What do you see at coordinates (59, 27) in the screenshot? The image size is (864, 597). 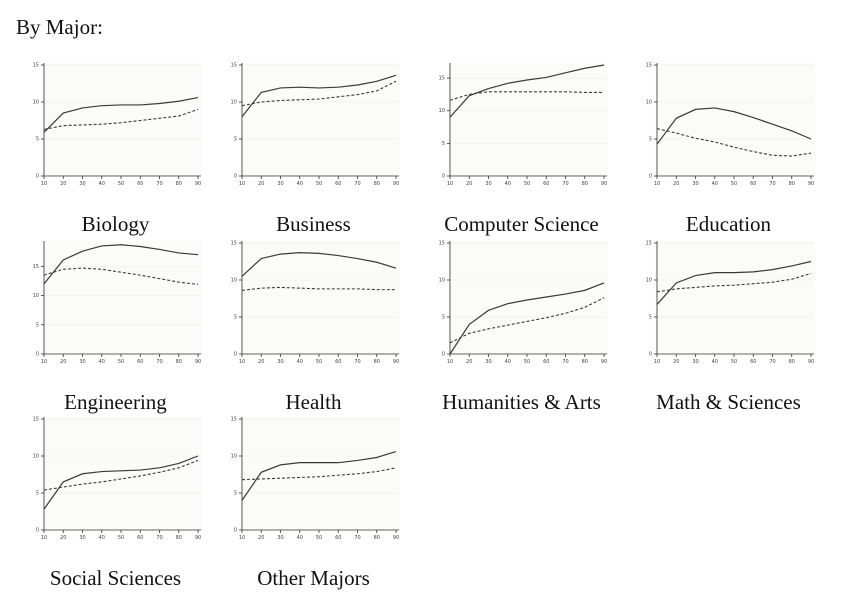 I see `page-heading: By Major:` at bounding box center [59, 27].